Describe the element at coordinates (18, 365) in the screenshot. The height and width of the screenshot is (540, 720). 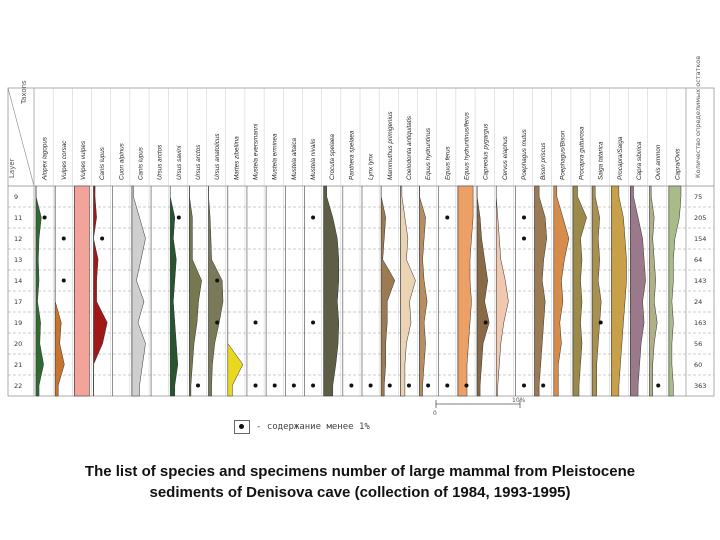
I see `layer-label: 21` at that location.